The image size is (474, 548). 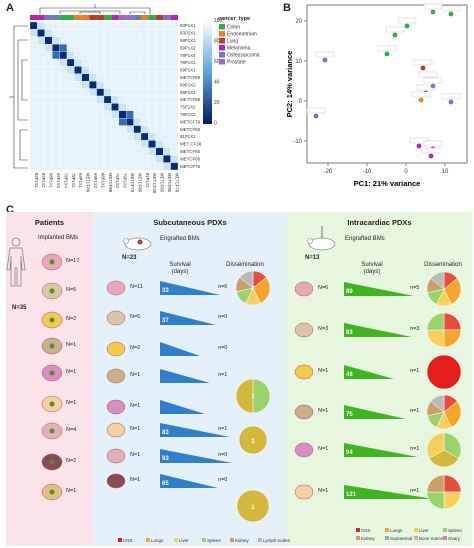 What do you see at coordinates (379, 222) in the screenshot?
I see `intracardiac-title: Intracardiac PDXs` at bounding box center [379, 222].